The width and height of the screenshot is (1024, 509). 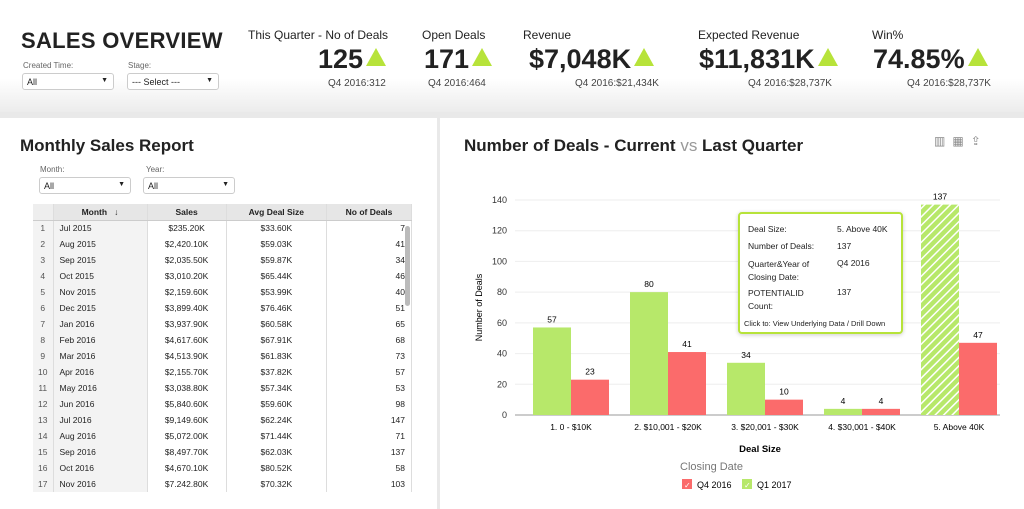 What do you see at coordinates (760, 449) in the screenshot?
I see `x-axis-label: Deal Size` at bounding box center [760, 449].